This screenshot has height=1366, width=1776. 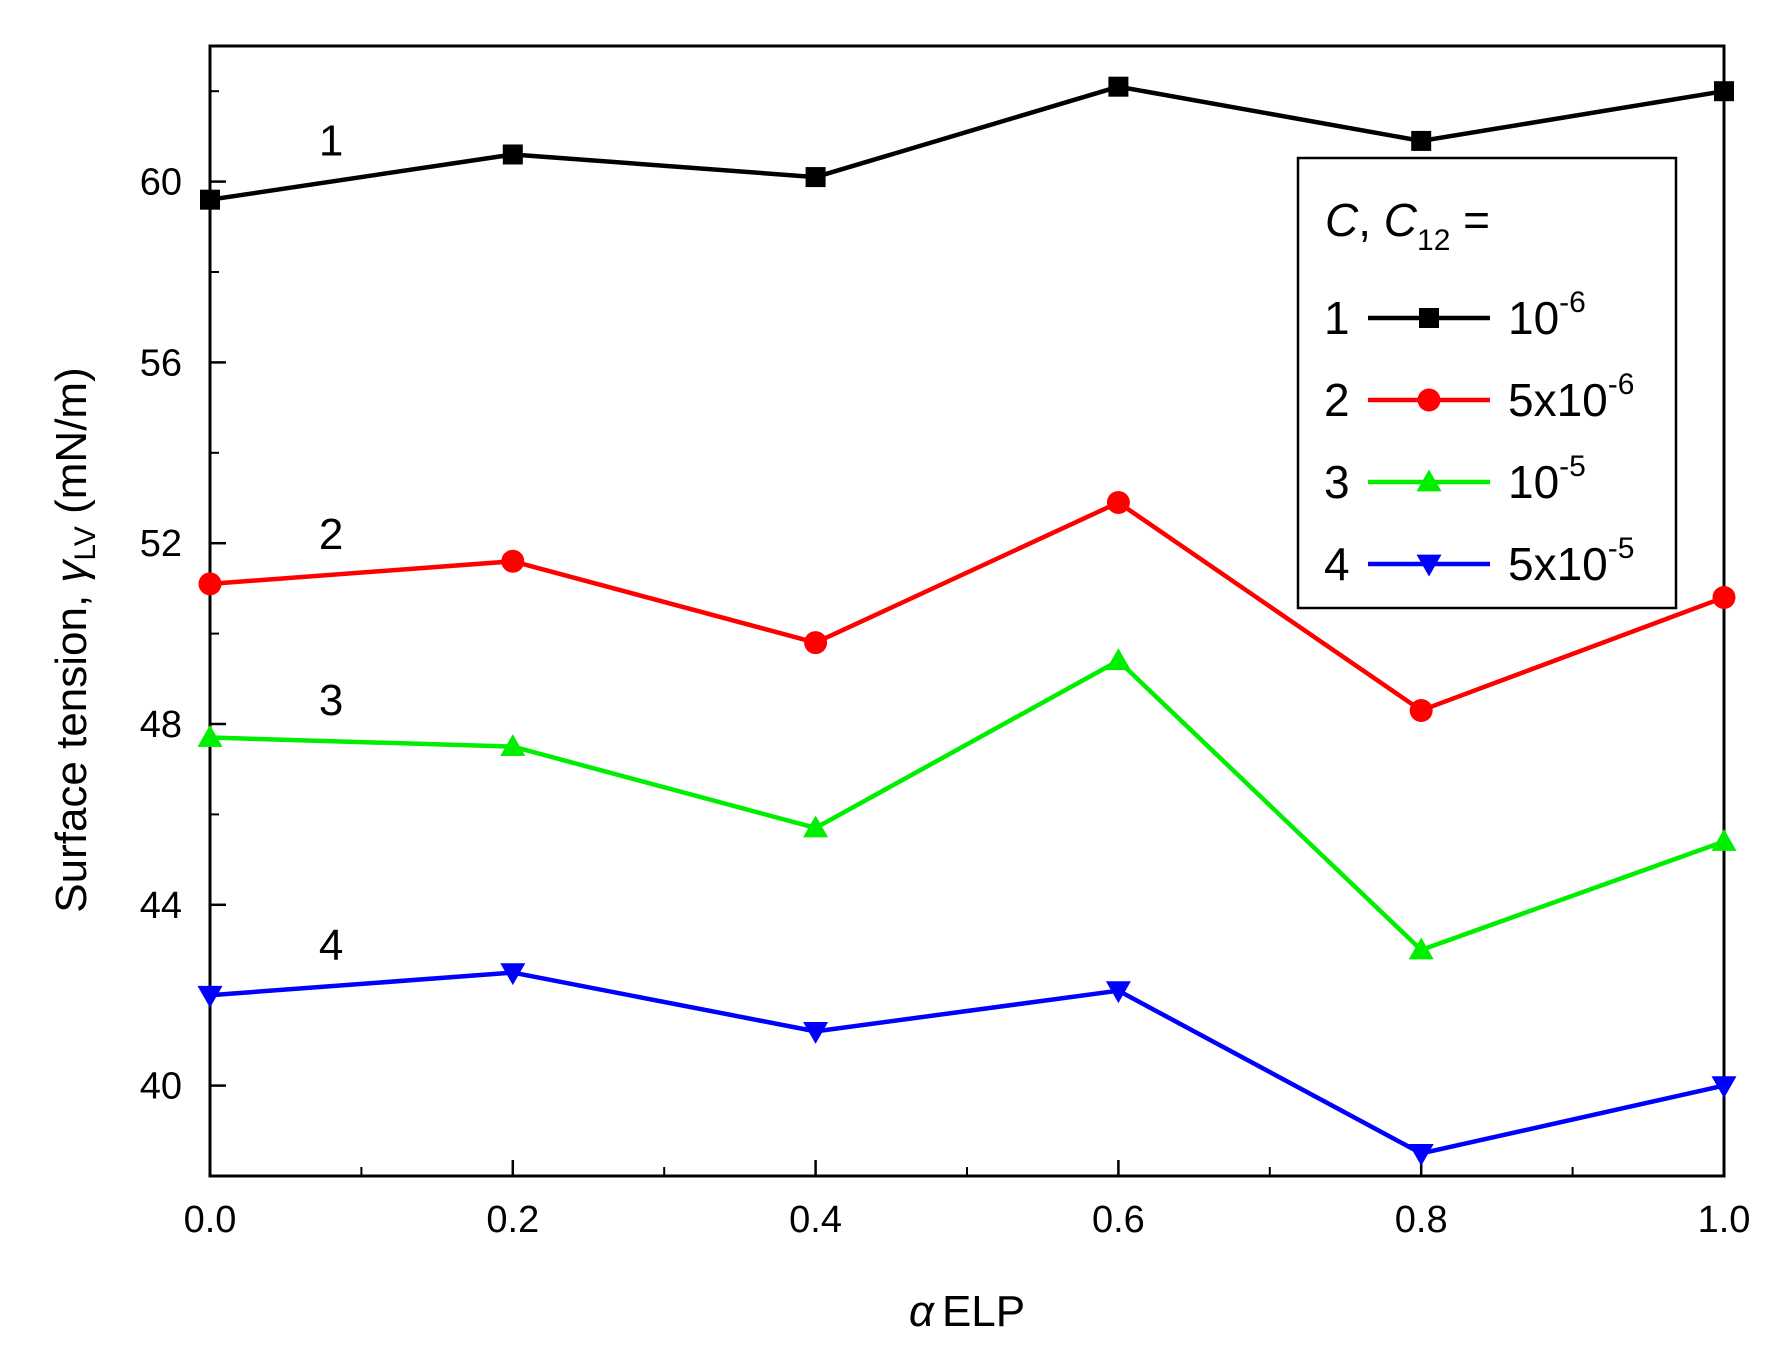 What do you see at coordinates (1433, 240) in the screenshot?
I see `legend-title-c12-sub: 12` at bounding box center [1433, 240].